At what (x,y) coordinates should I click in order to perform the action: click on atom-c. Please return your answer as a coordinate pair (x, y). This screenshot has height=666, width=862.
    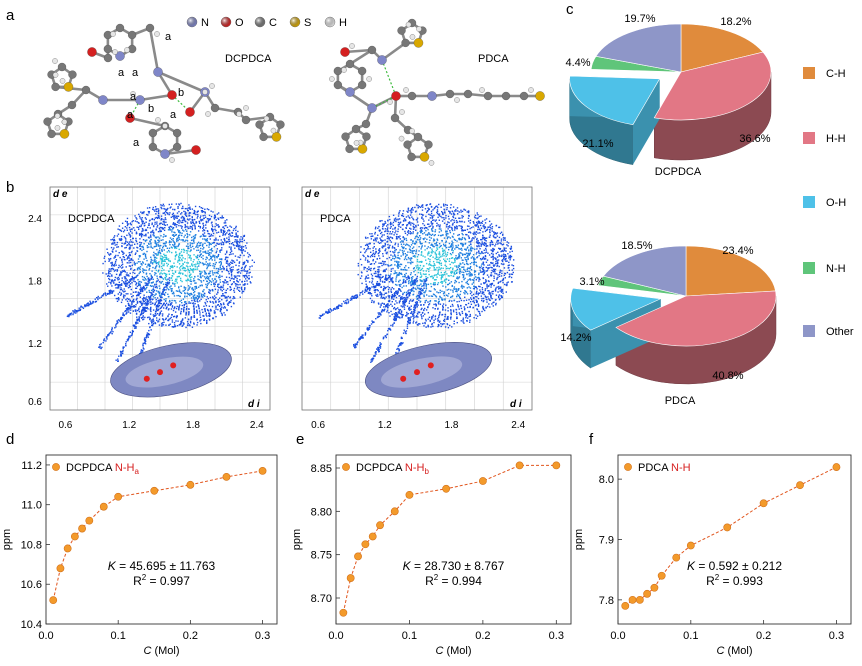
    Looking at the image, I should click on (153, 147).